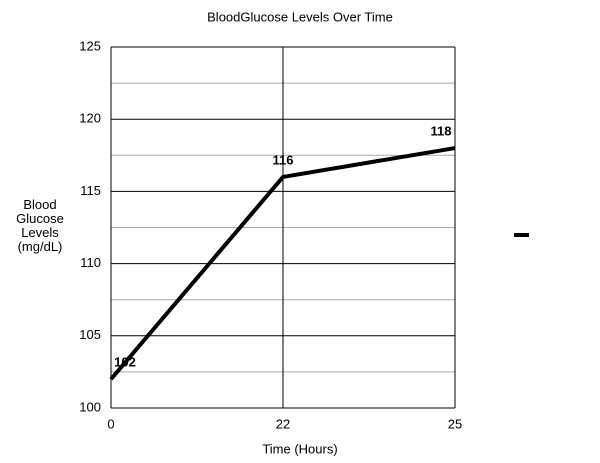  What do you see at coordinates (283, 423) in the screenshot?
I see `x-tick-label: 22` at bounding box center [283, 423].